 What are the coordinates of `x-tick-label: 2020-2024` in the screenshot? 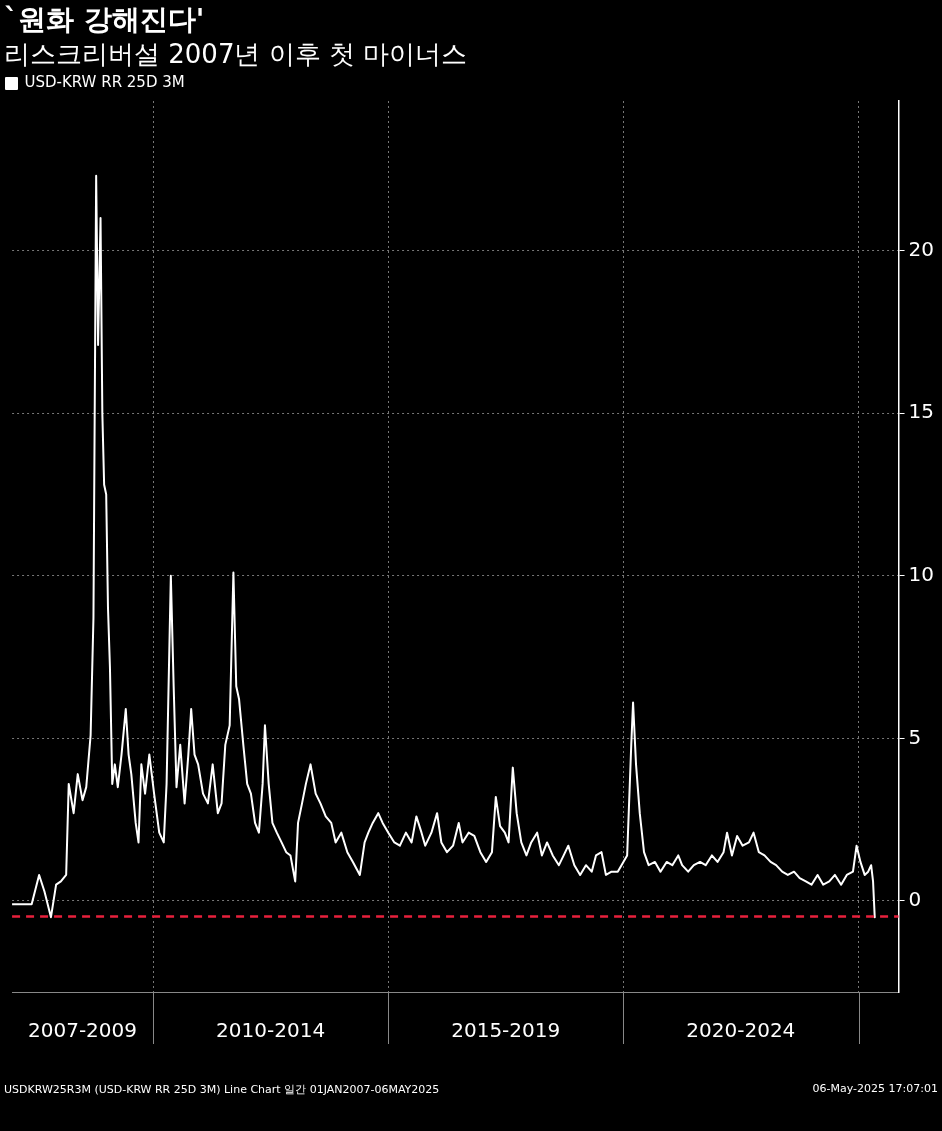 It's located at (741, 1030).